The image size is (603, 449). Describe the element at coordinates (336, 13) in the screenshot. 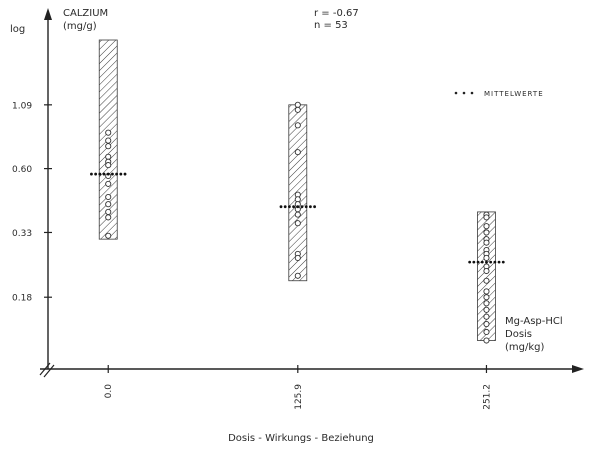

I see `correlation-text: r = -0.67` at that location.